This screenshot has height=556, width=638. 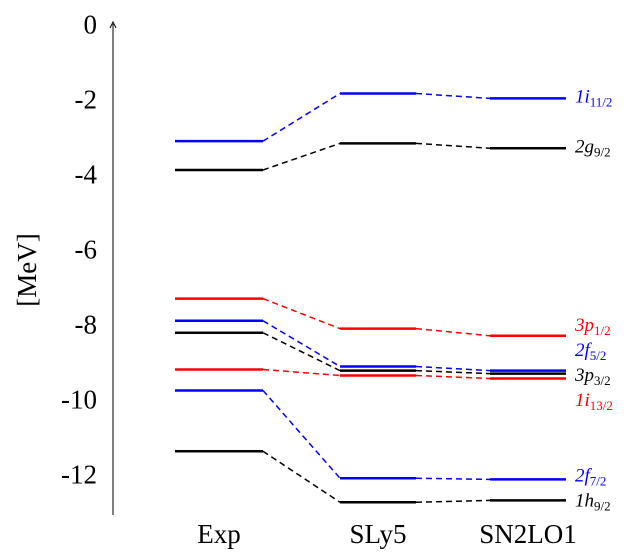 What do you see at coordinates (86, 100) in the screenshot?
I see `y-tick-label: -2` at bounding box center [86, 100].